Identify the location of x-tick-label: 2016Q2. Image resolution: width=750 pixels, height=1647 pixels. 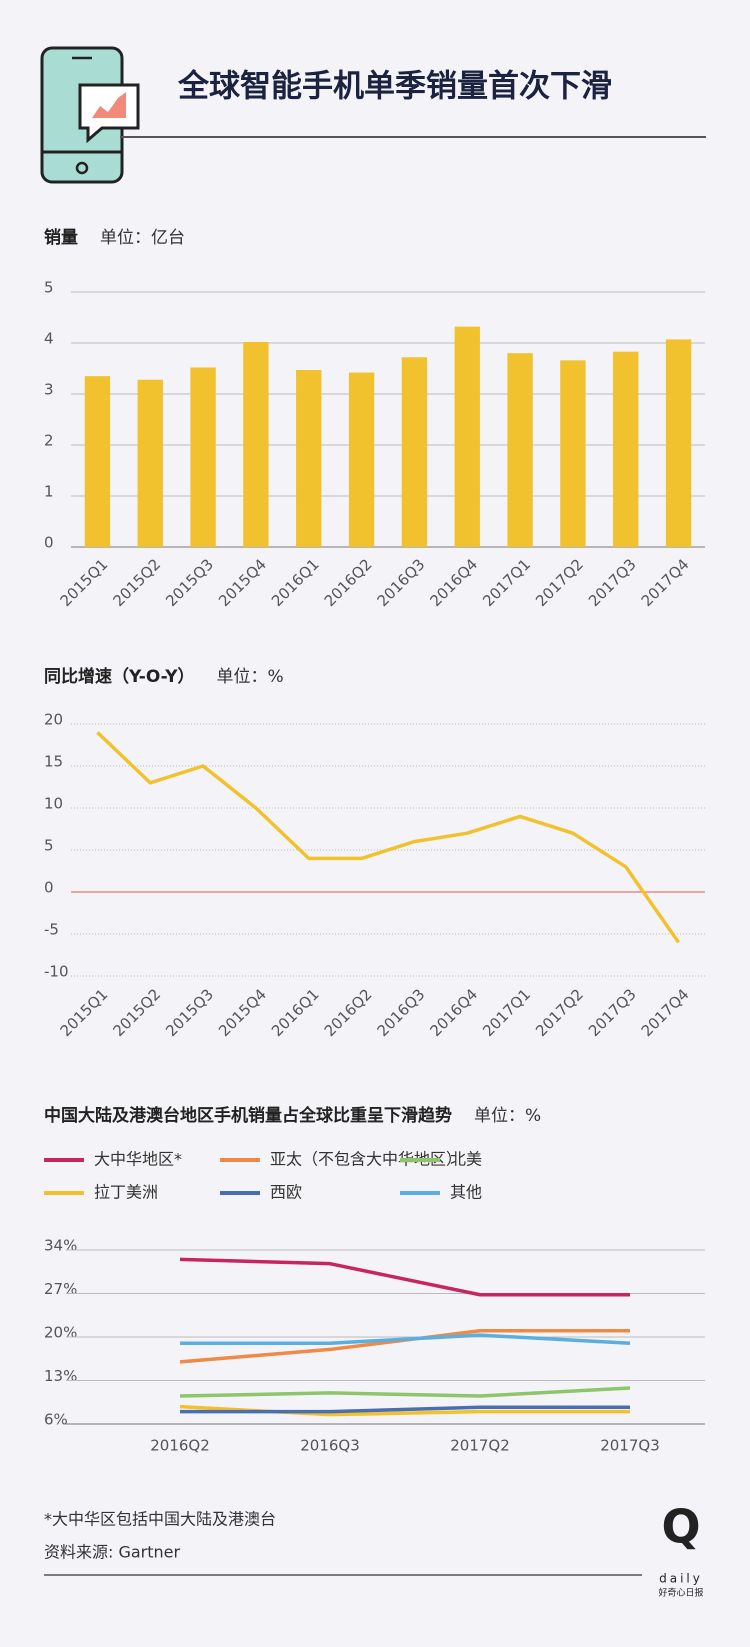
(180, 1446).